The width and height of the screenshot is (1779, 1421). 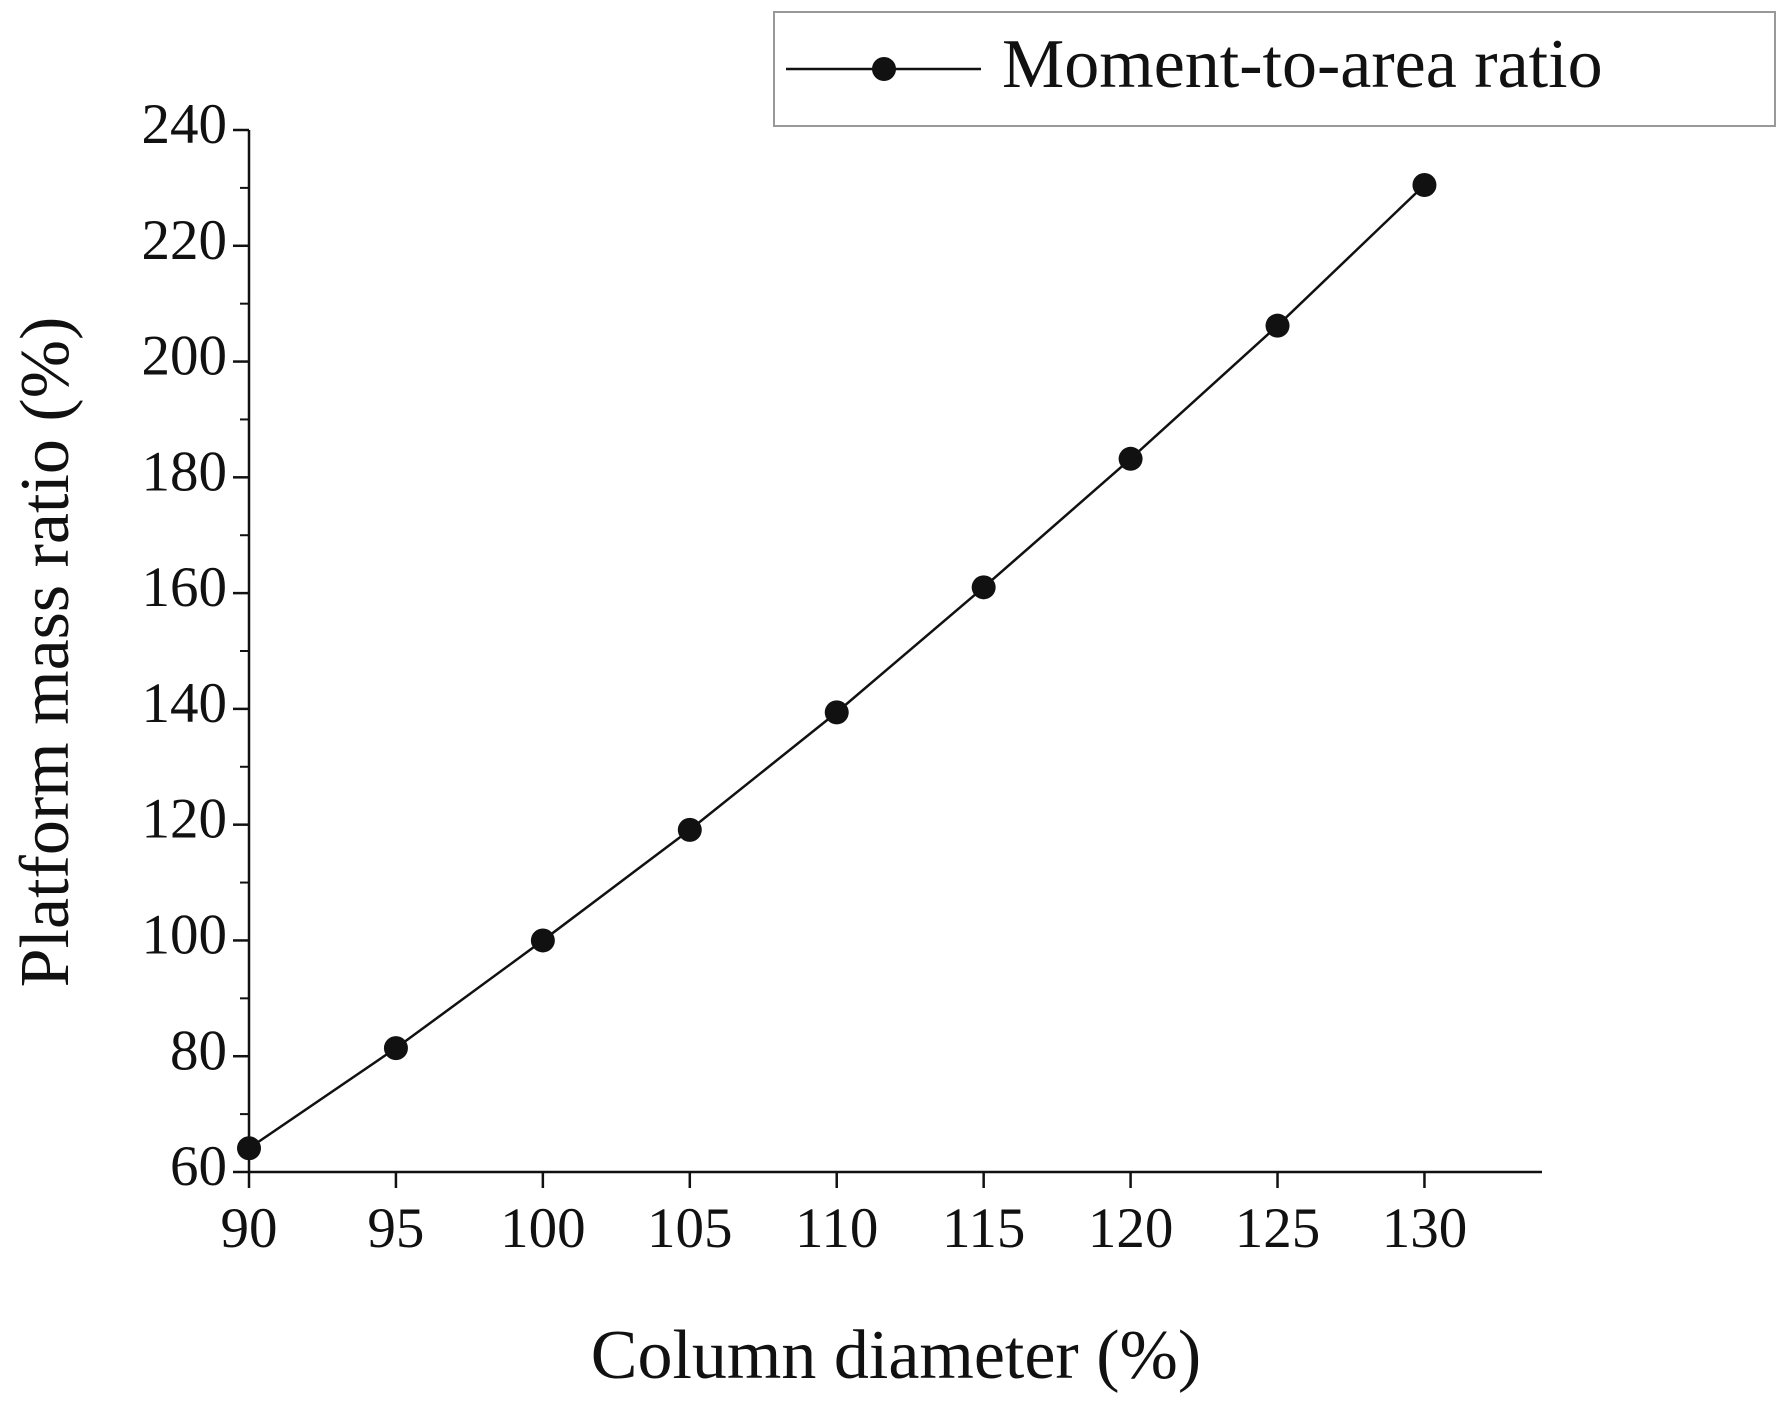 What do you see at coordinates (185, 935) in the screenshot?
I see `y-tick-label: 100` at bounding box center [185, 935].